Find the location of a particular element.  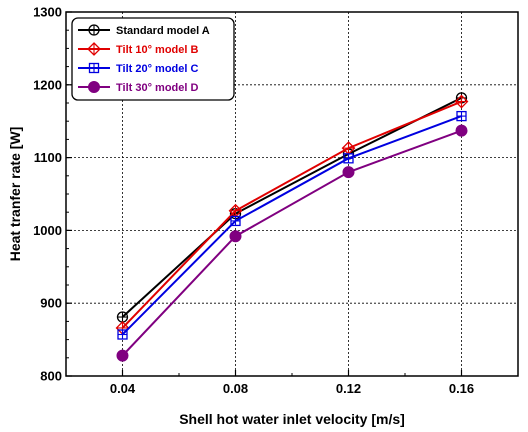

legend-item: Tilt 30° model D is located at coordinates (138, 87).